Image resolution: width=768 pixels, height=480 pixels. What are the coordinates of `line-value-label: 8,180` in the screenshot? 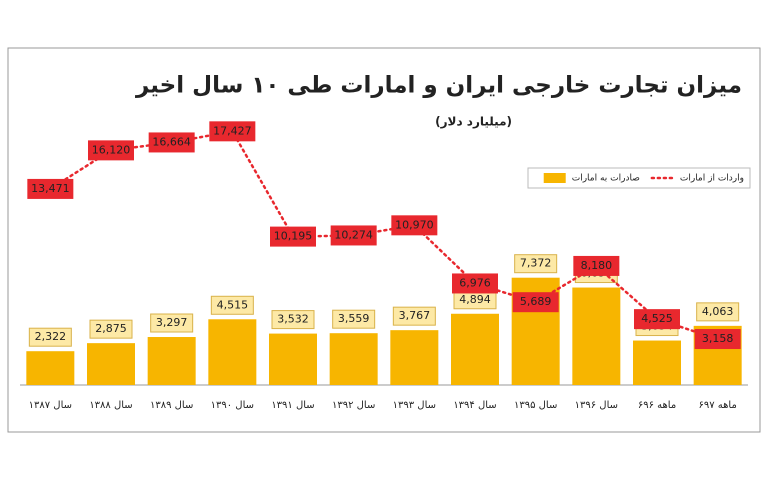 It's located at (597, 265).